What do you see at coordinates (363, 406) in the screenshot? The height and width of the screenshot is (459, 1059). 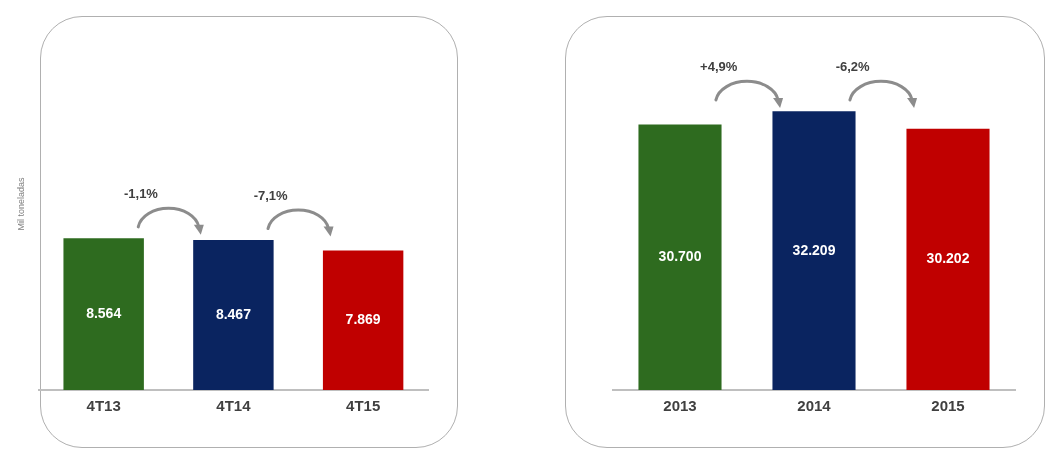 I see `x-tick-label: 4T15` at bounding box center [363, 406].